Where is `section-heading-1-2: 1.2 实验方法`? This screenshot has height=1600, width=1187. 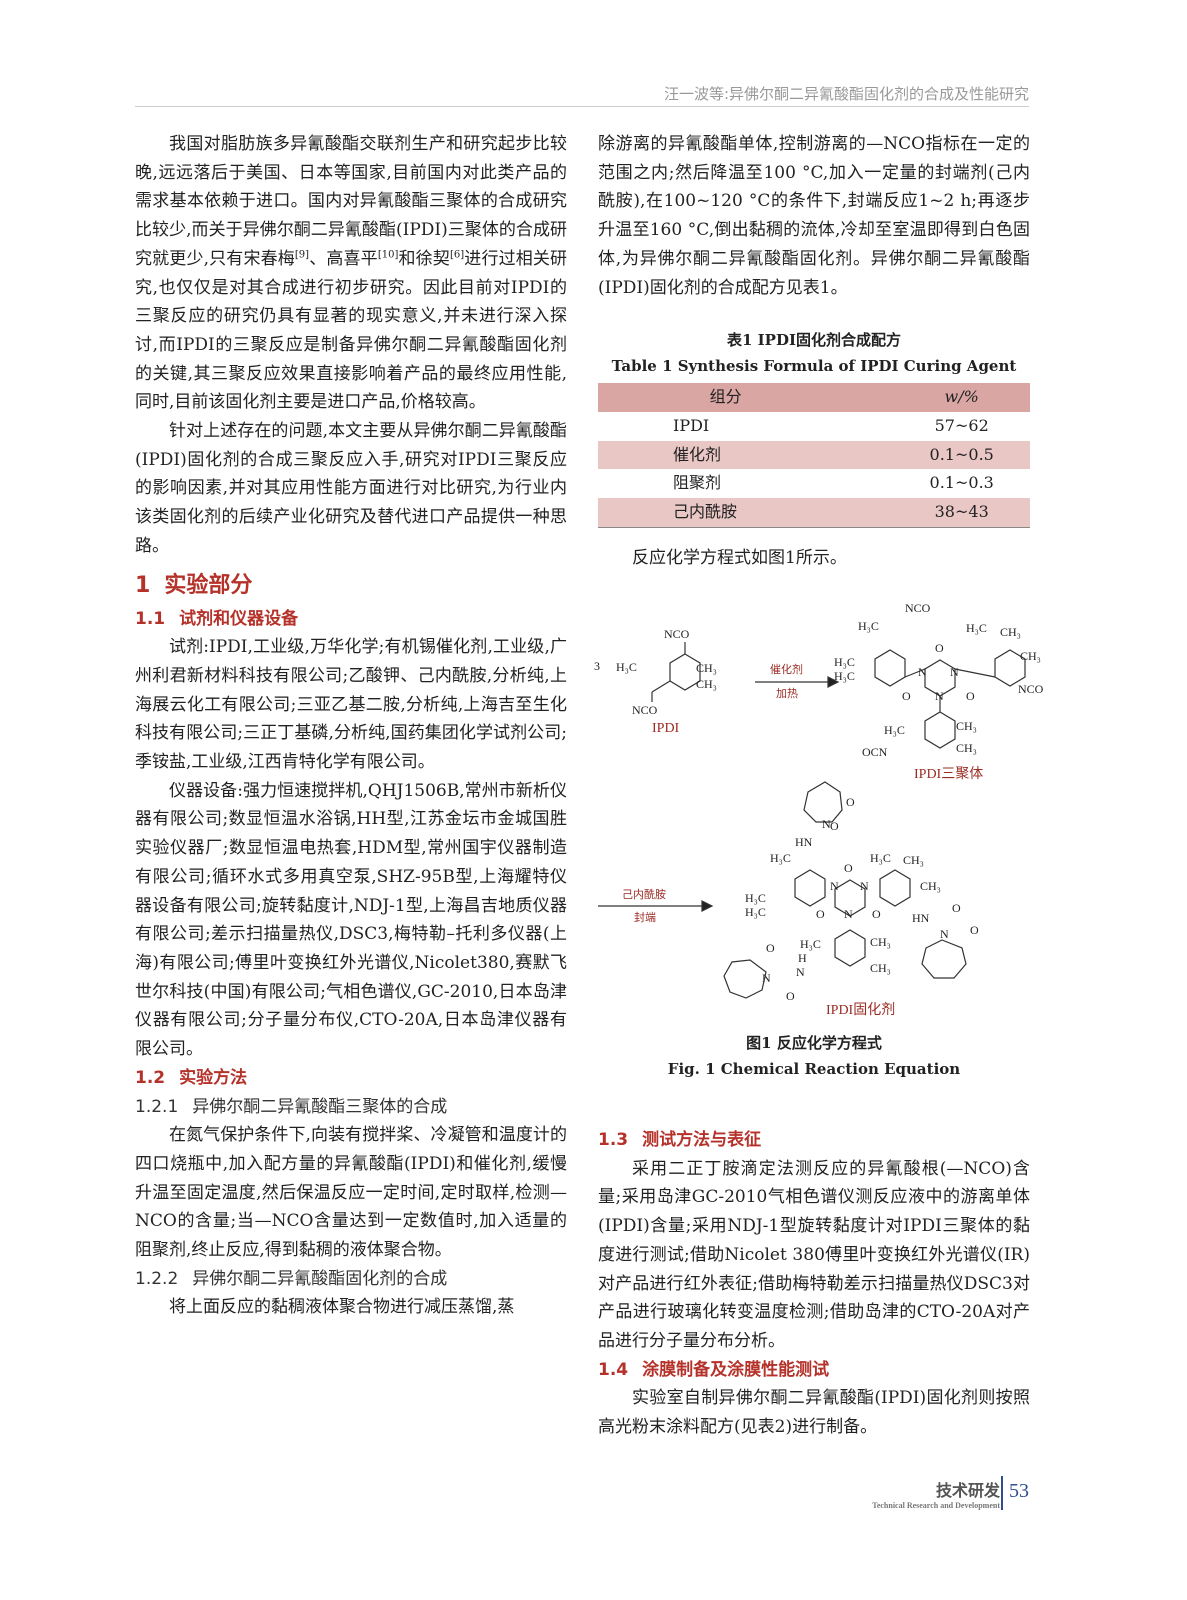
section-heading-1-2: 1.2 实验方法 is located at coordinates (351, 1078).